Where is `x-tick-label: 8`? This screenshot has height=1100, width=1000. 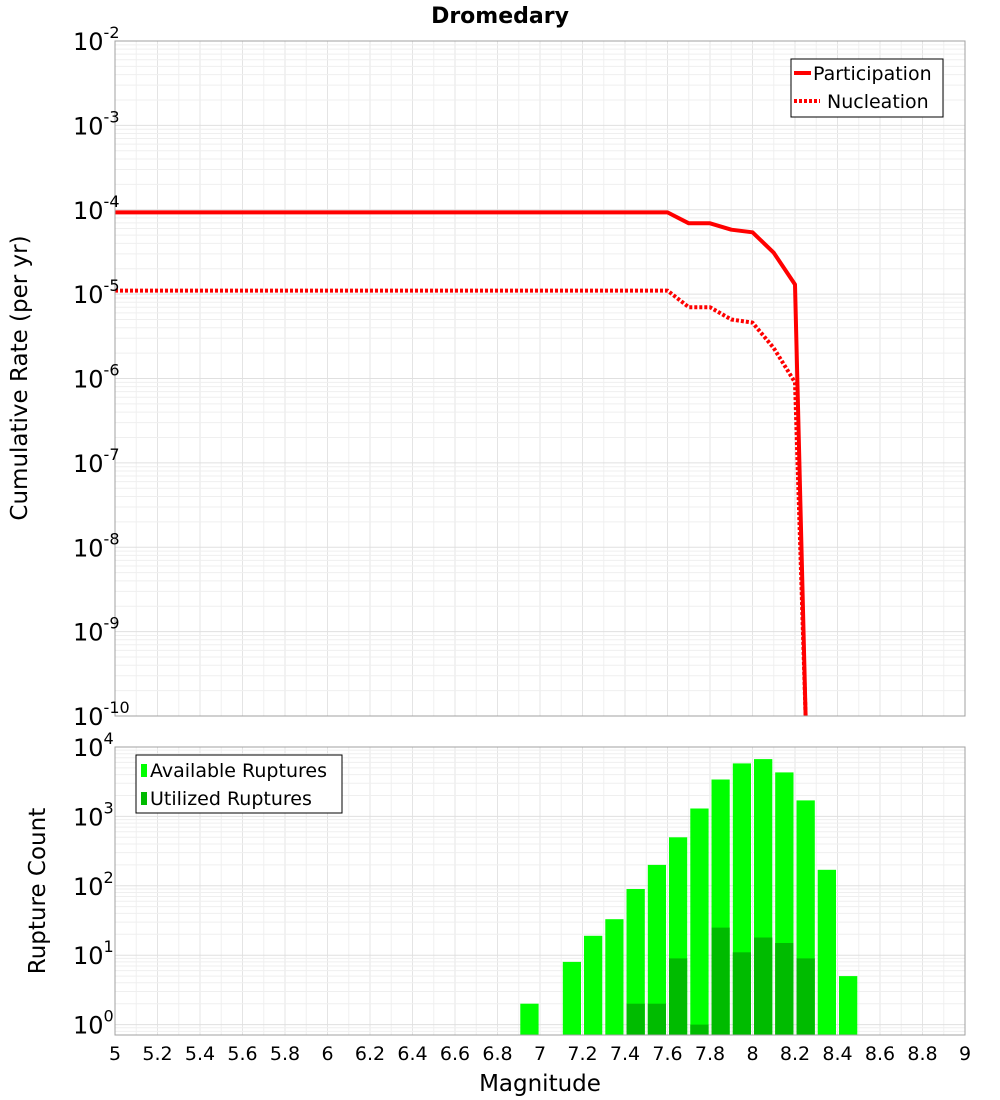 x-tick-label: 8 is located at coordinates (752, 1054).